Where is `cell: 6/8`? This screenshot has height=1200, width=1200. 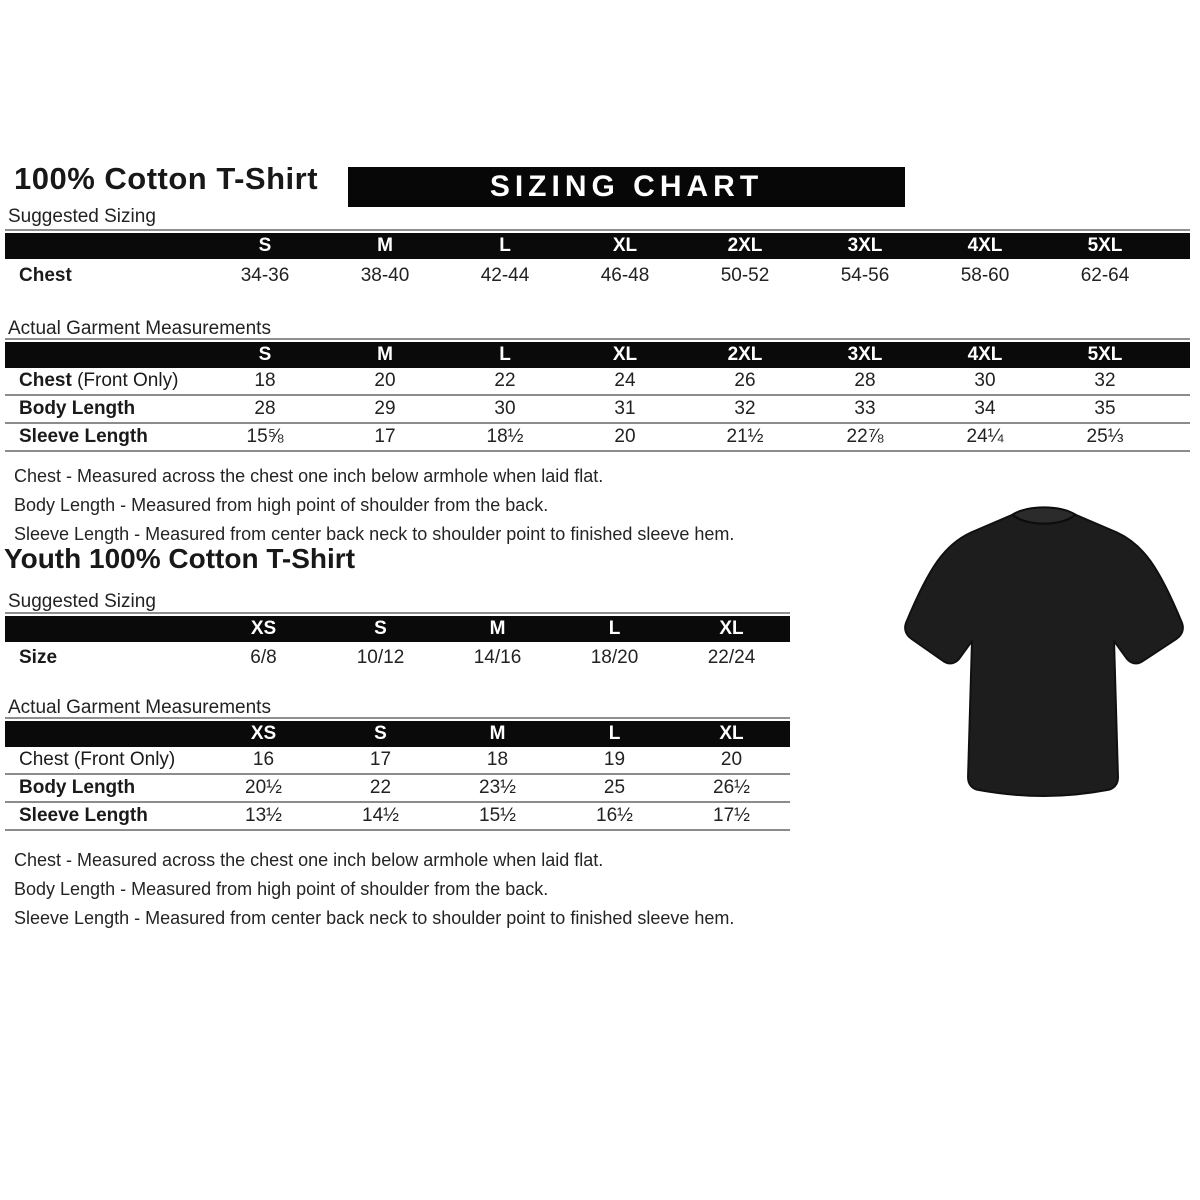 cell: 6/8 is located at coordinates (263, 657).